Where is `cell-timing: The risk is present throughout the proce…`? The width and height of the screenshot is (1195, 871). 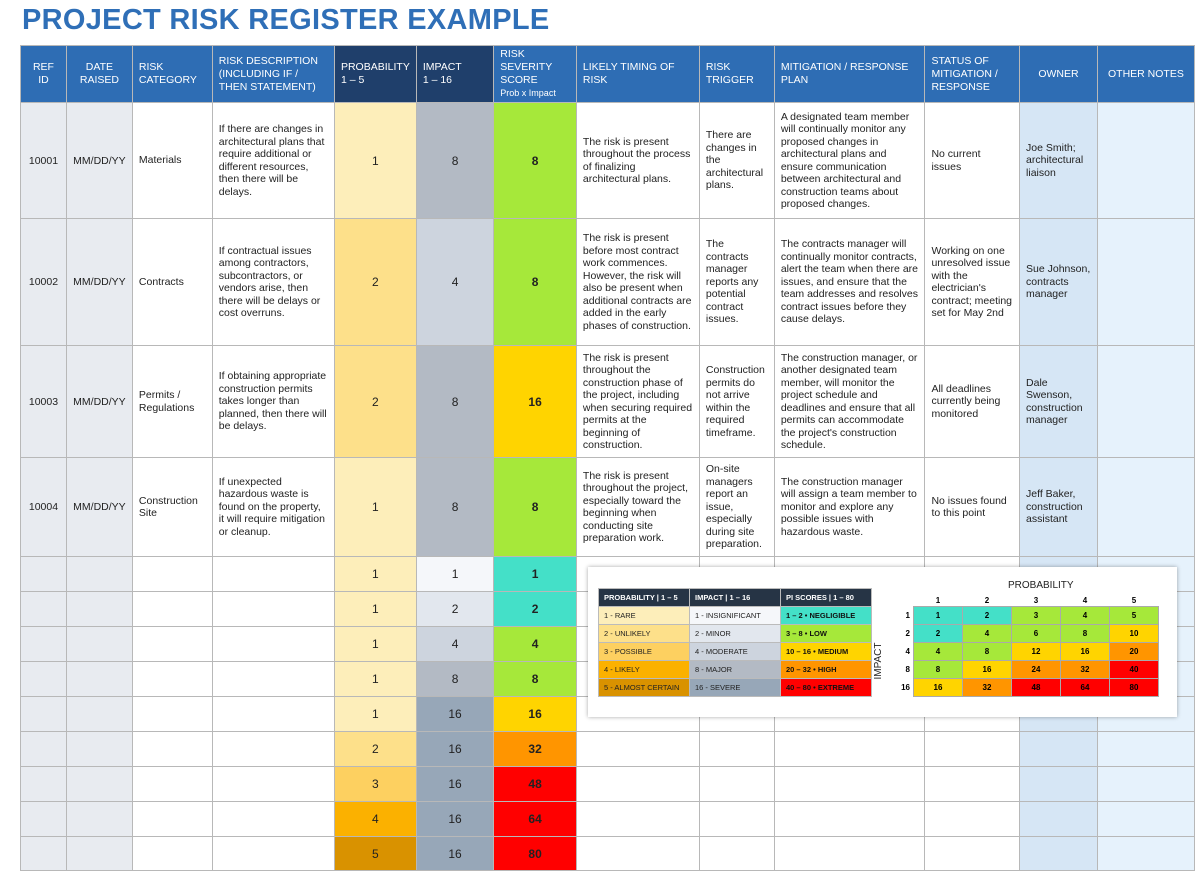
cell-timing: The risk is present throughout the proce… is located at coordinates (637, 160).